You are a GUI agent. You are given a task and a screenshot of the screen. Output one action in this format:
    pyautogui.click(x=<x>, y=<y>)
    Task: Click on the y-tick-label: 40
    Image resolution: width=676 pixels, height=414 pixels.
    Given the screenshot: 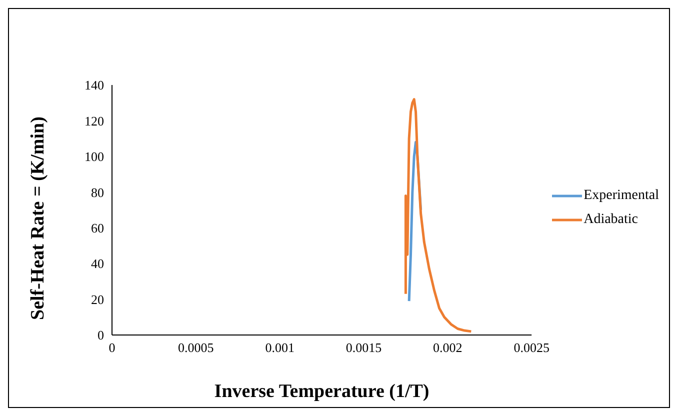 What is the action you would take?
    pyautogui.click(x=97, y=264)
    